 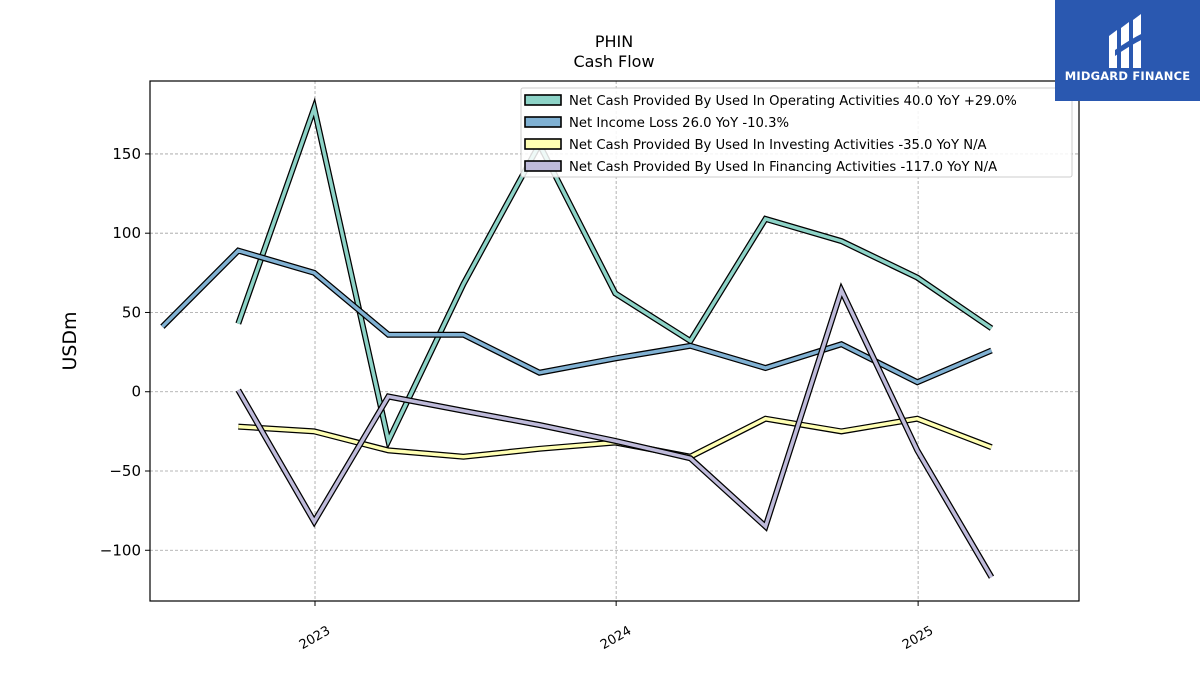 What do you see at coordinates (614, 41) in the screenshot?
I see `chart-title: PHIN` at bounding box center [614, 41].